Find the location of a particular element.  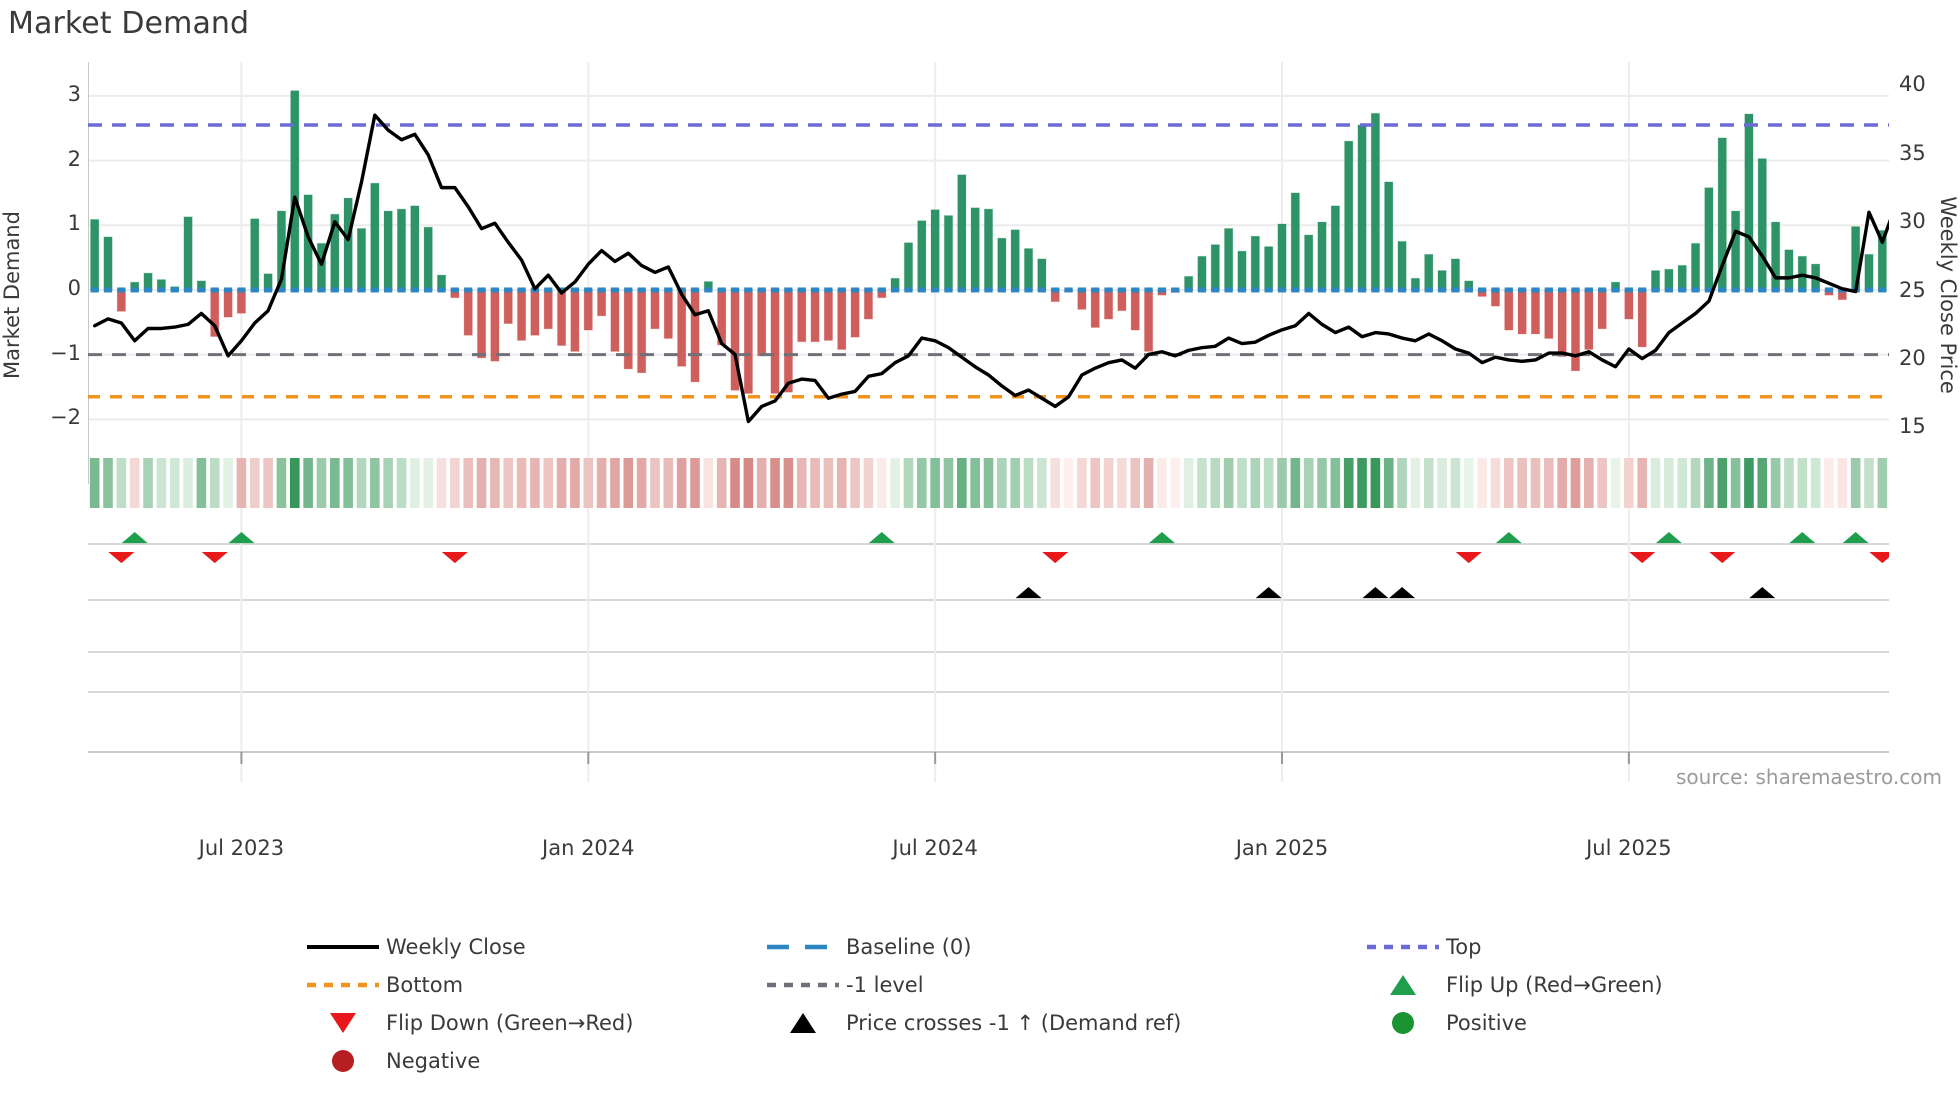

y-axis-left-tick: −1 is located at coordinates (65, 352).